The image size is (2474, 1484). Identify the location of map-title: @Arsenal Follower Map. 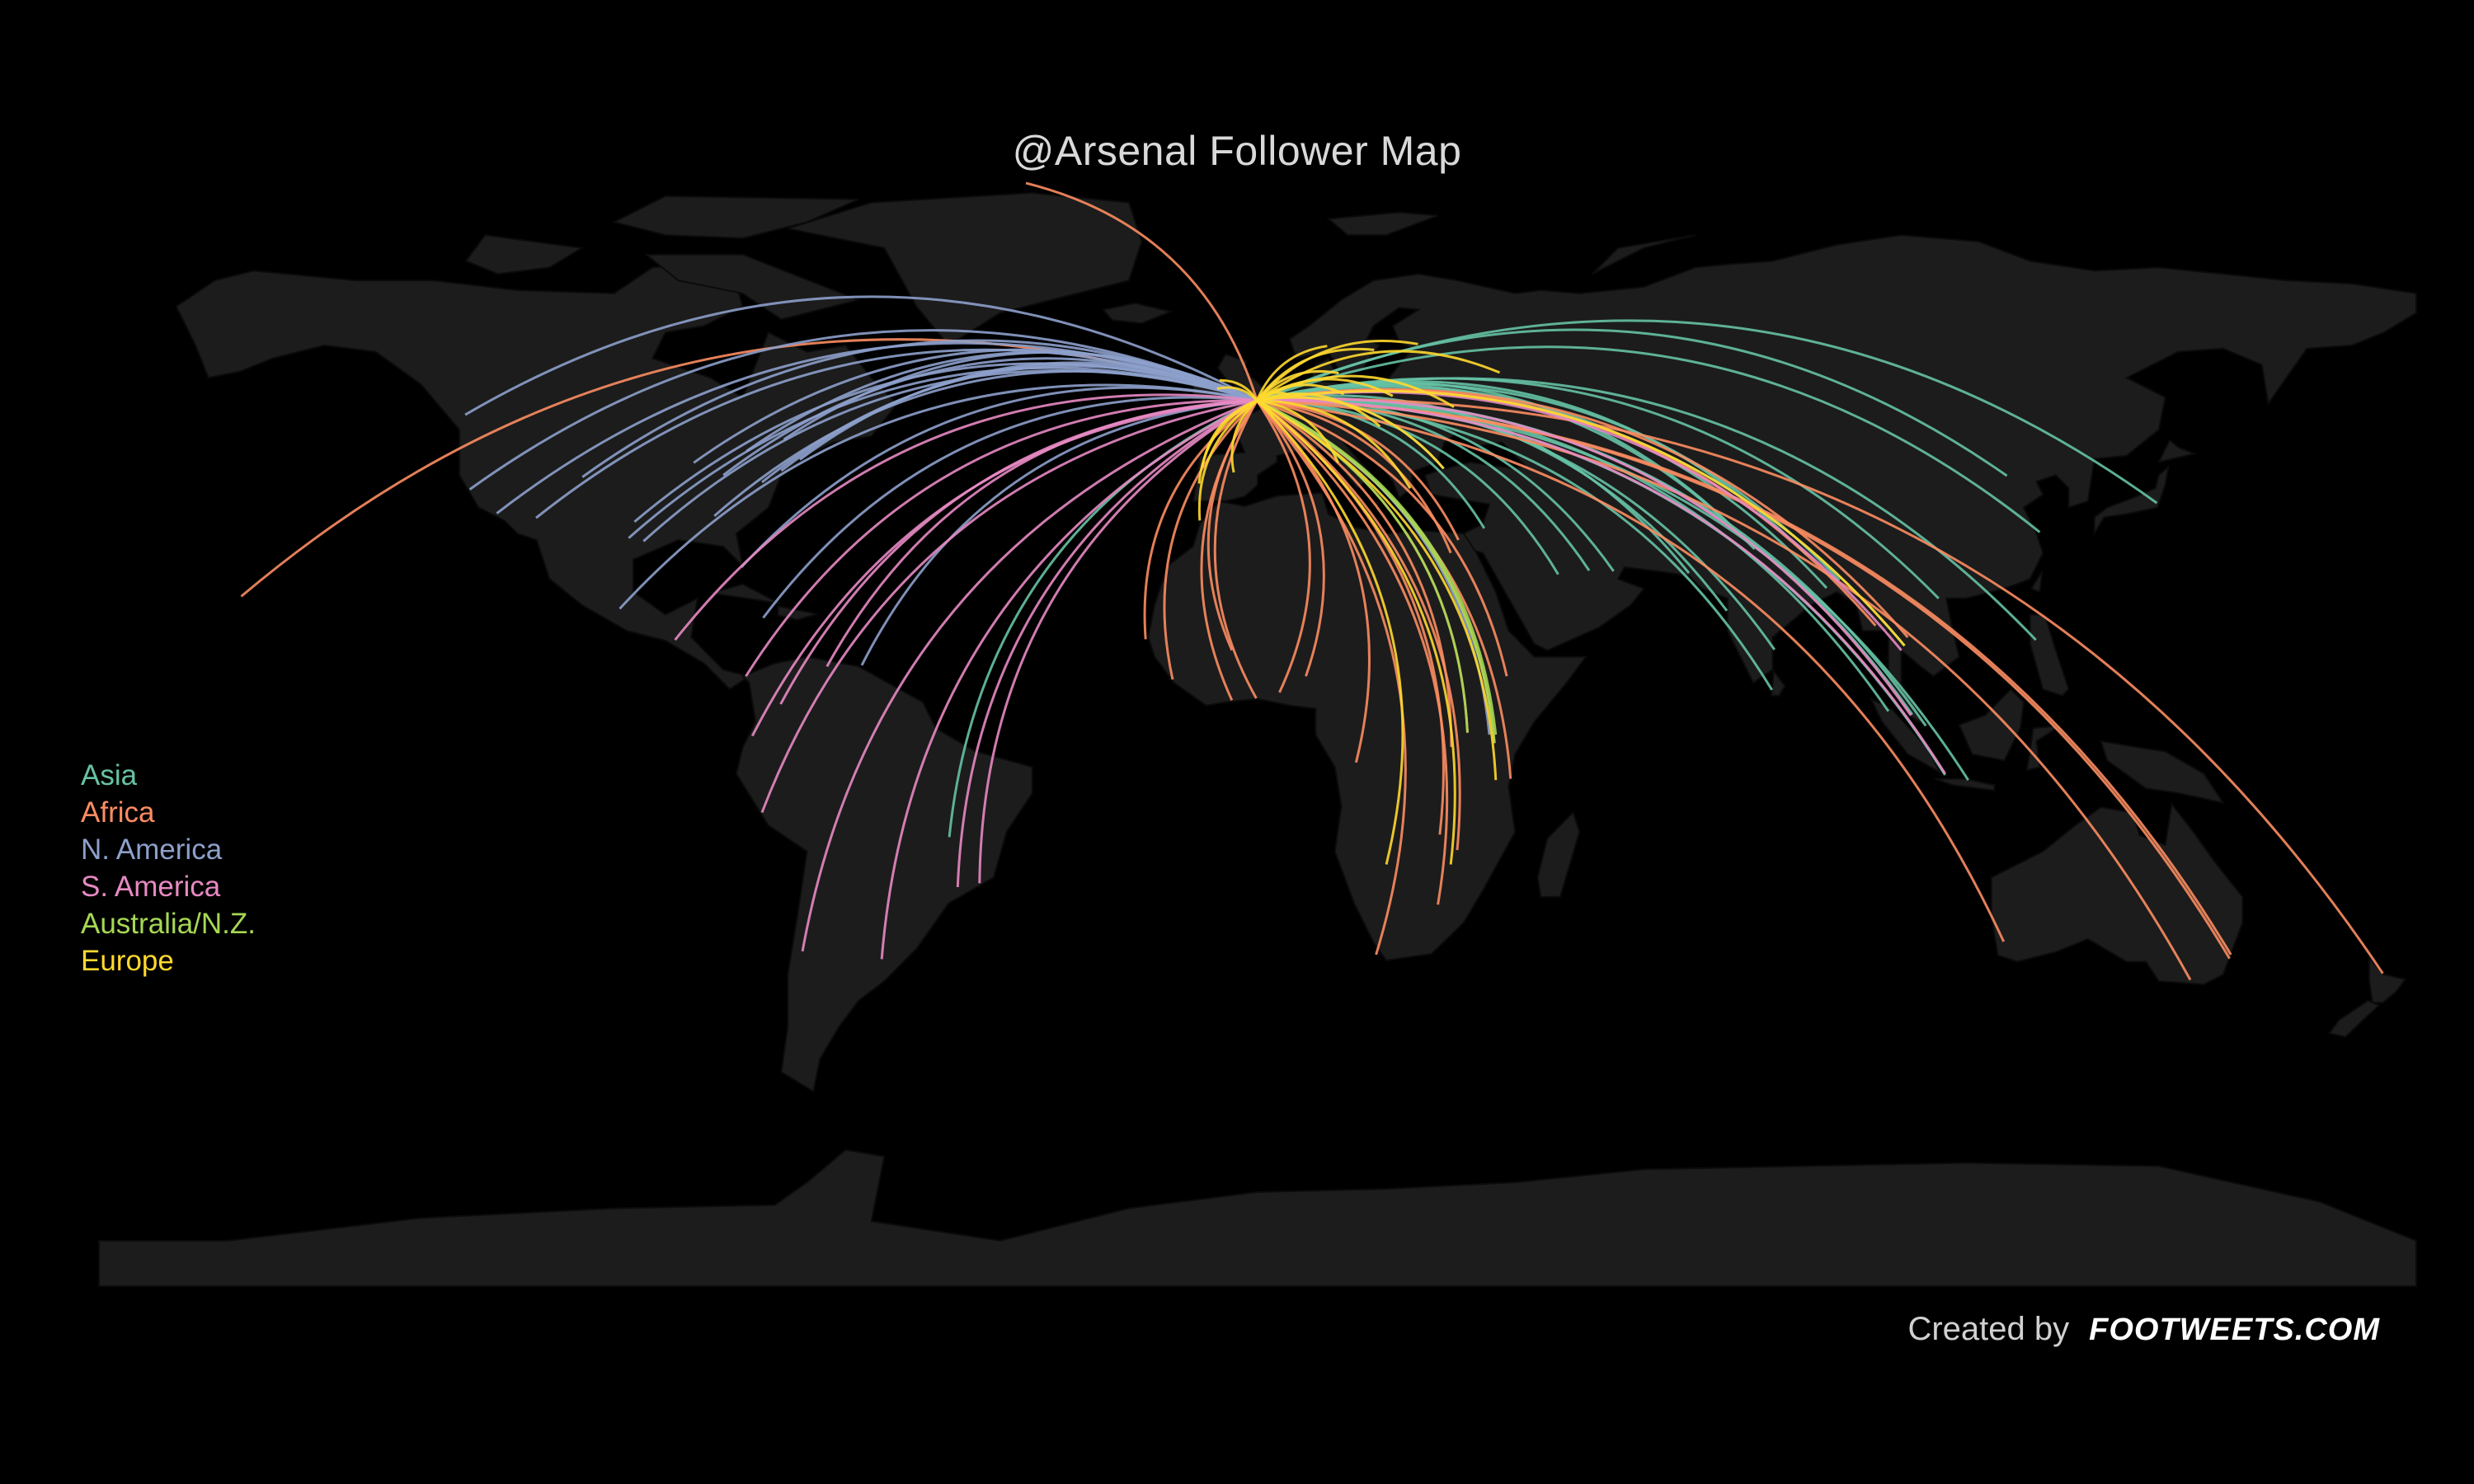
(1237, 151).